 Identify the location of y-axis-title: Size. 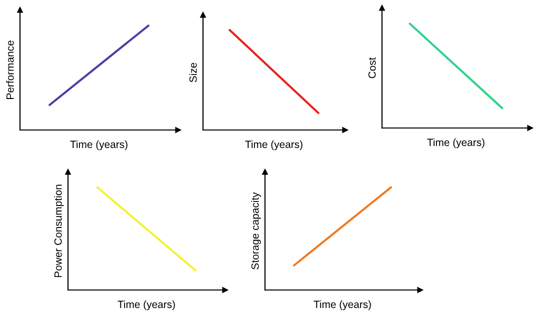
(193, 72).